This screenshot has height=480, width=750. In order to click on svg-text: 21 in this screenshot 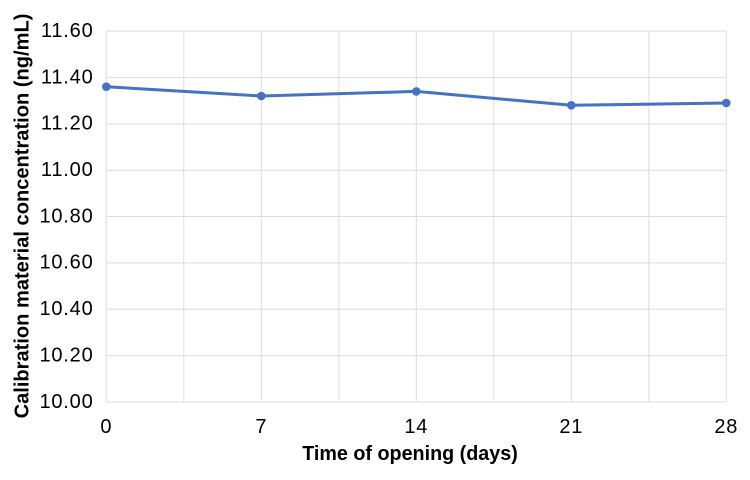, I will do `click(571, 427)`.